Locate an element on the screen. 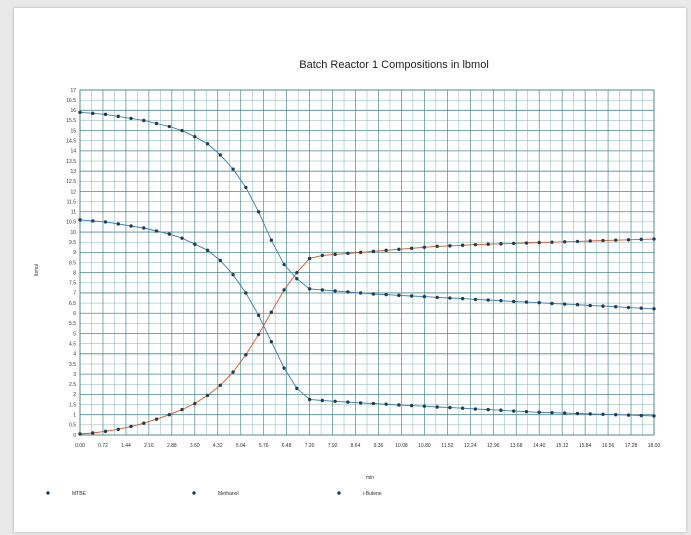 The image size is (691, 535). y-tick-label: 7 is located at coordinates (74, 294).